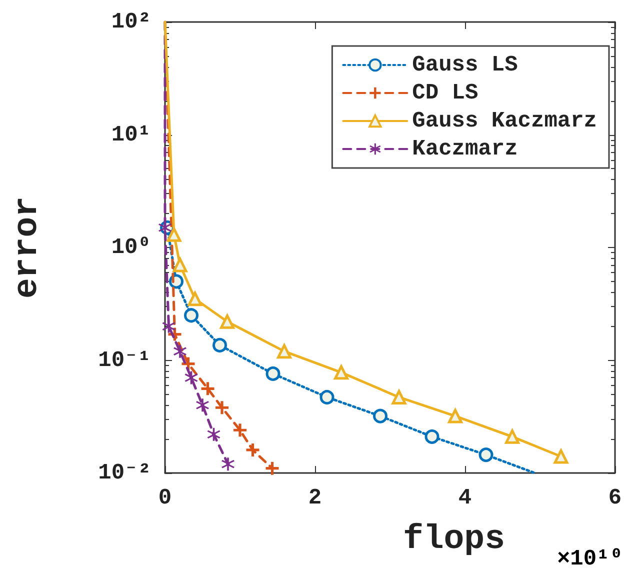 The width and height of the screenshot is (631, 580). I want to click on y-tick-label: 10⁻², so click(124, 473).